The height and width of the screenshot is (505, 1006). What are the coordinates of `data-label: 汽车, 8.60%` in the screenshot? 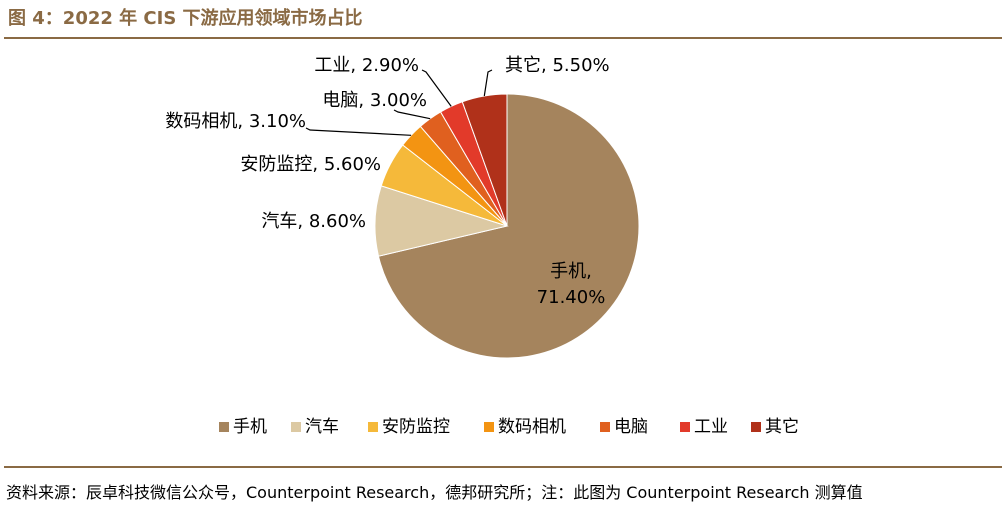 It's located at (313, 221).